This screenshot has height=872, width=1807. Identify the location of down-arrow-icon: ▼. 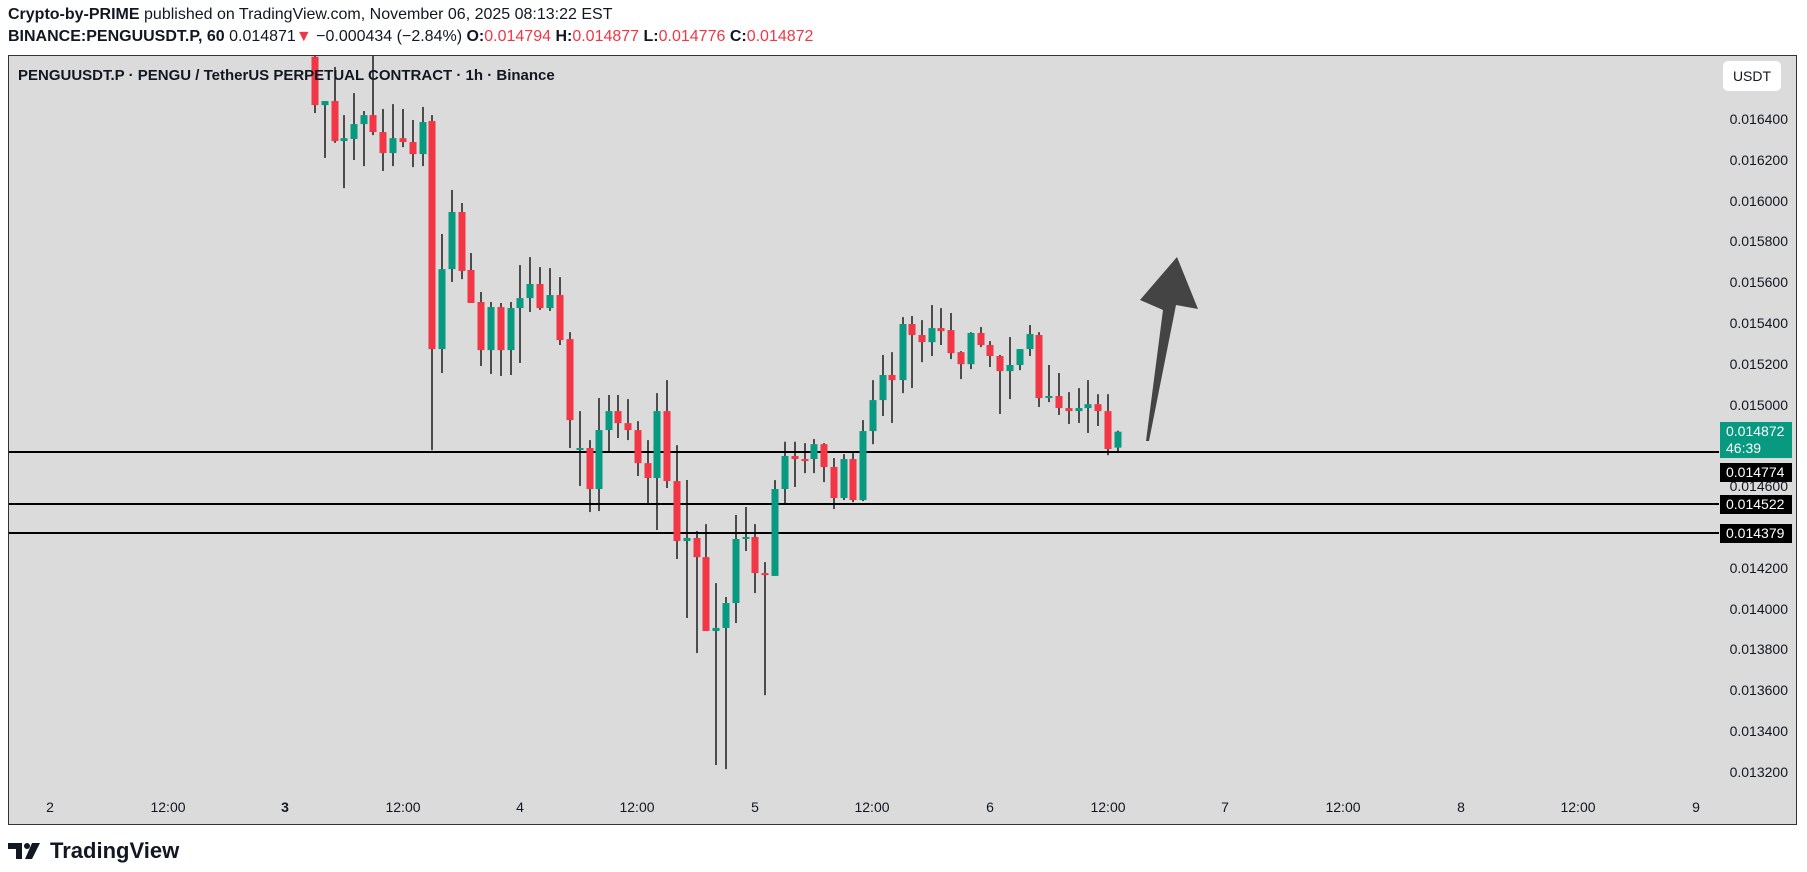
(303, 36).